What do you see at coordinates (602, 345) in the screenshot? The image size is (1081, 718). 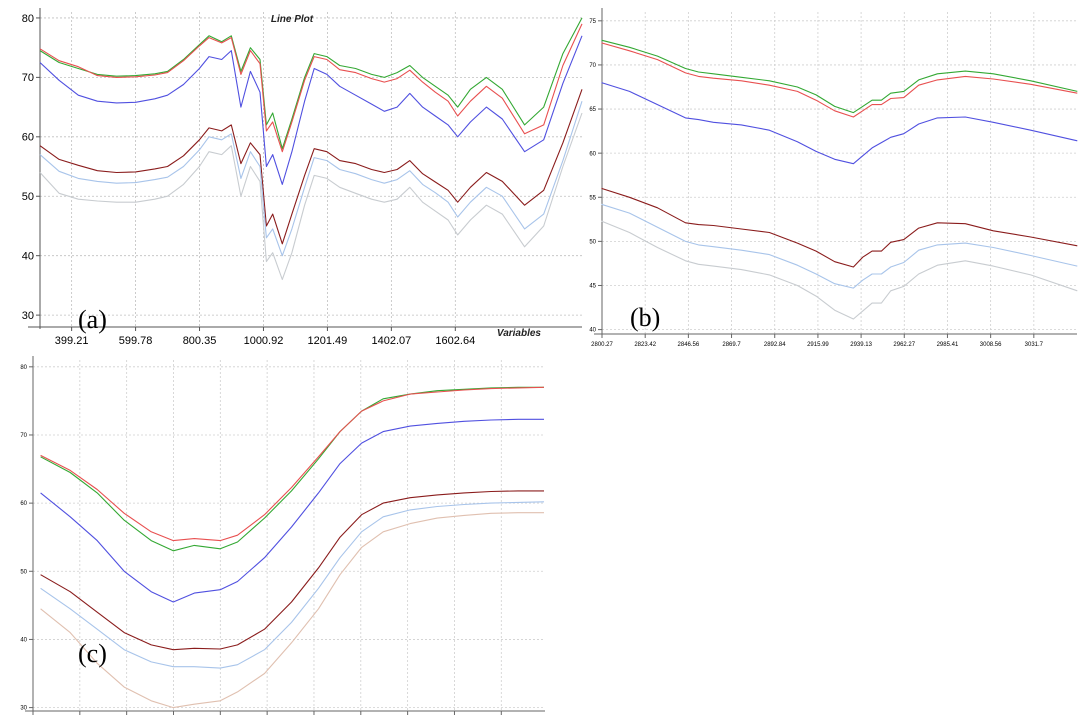 I see `x-tick-label: 2800.27` at bounding box center [602, 345].